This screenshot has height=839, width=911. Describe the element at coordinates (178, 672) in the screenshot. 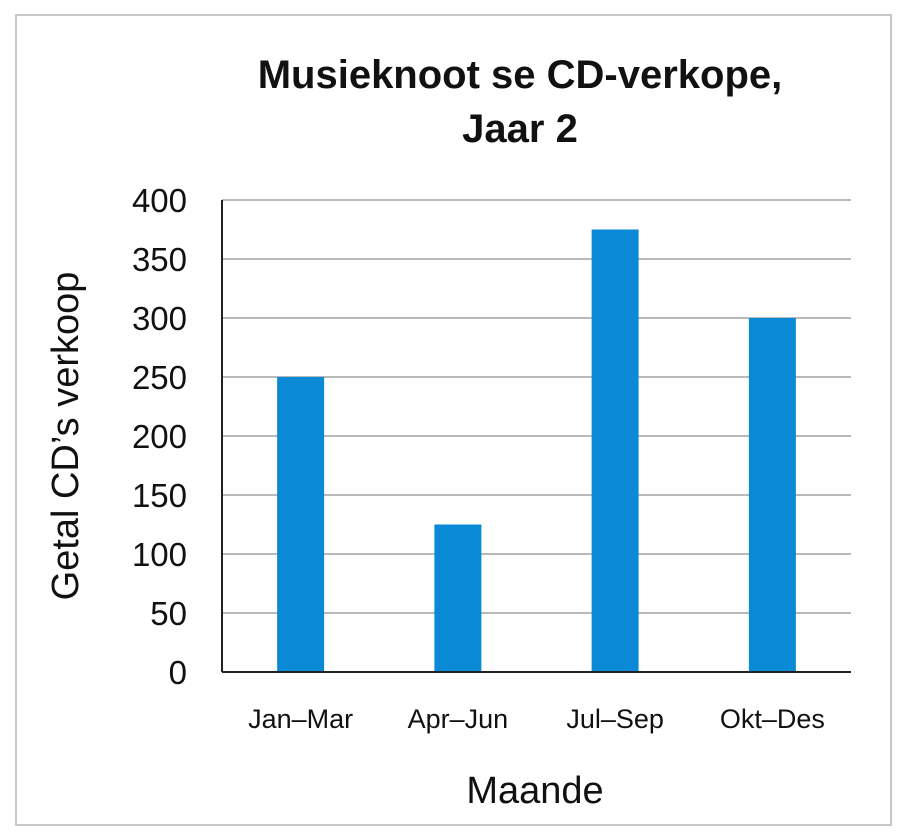

I see `y-tick-label: 0` at that location.